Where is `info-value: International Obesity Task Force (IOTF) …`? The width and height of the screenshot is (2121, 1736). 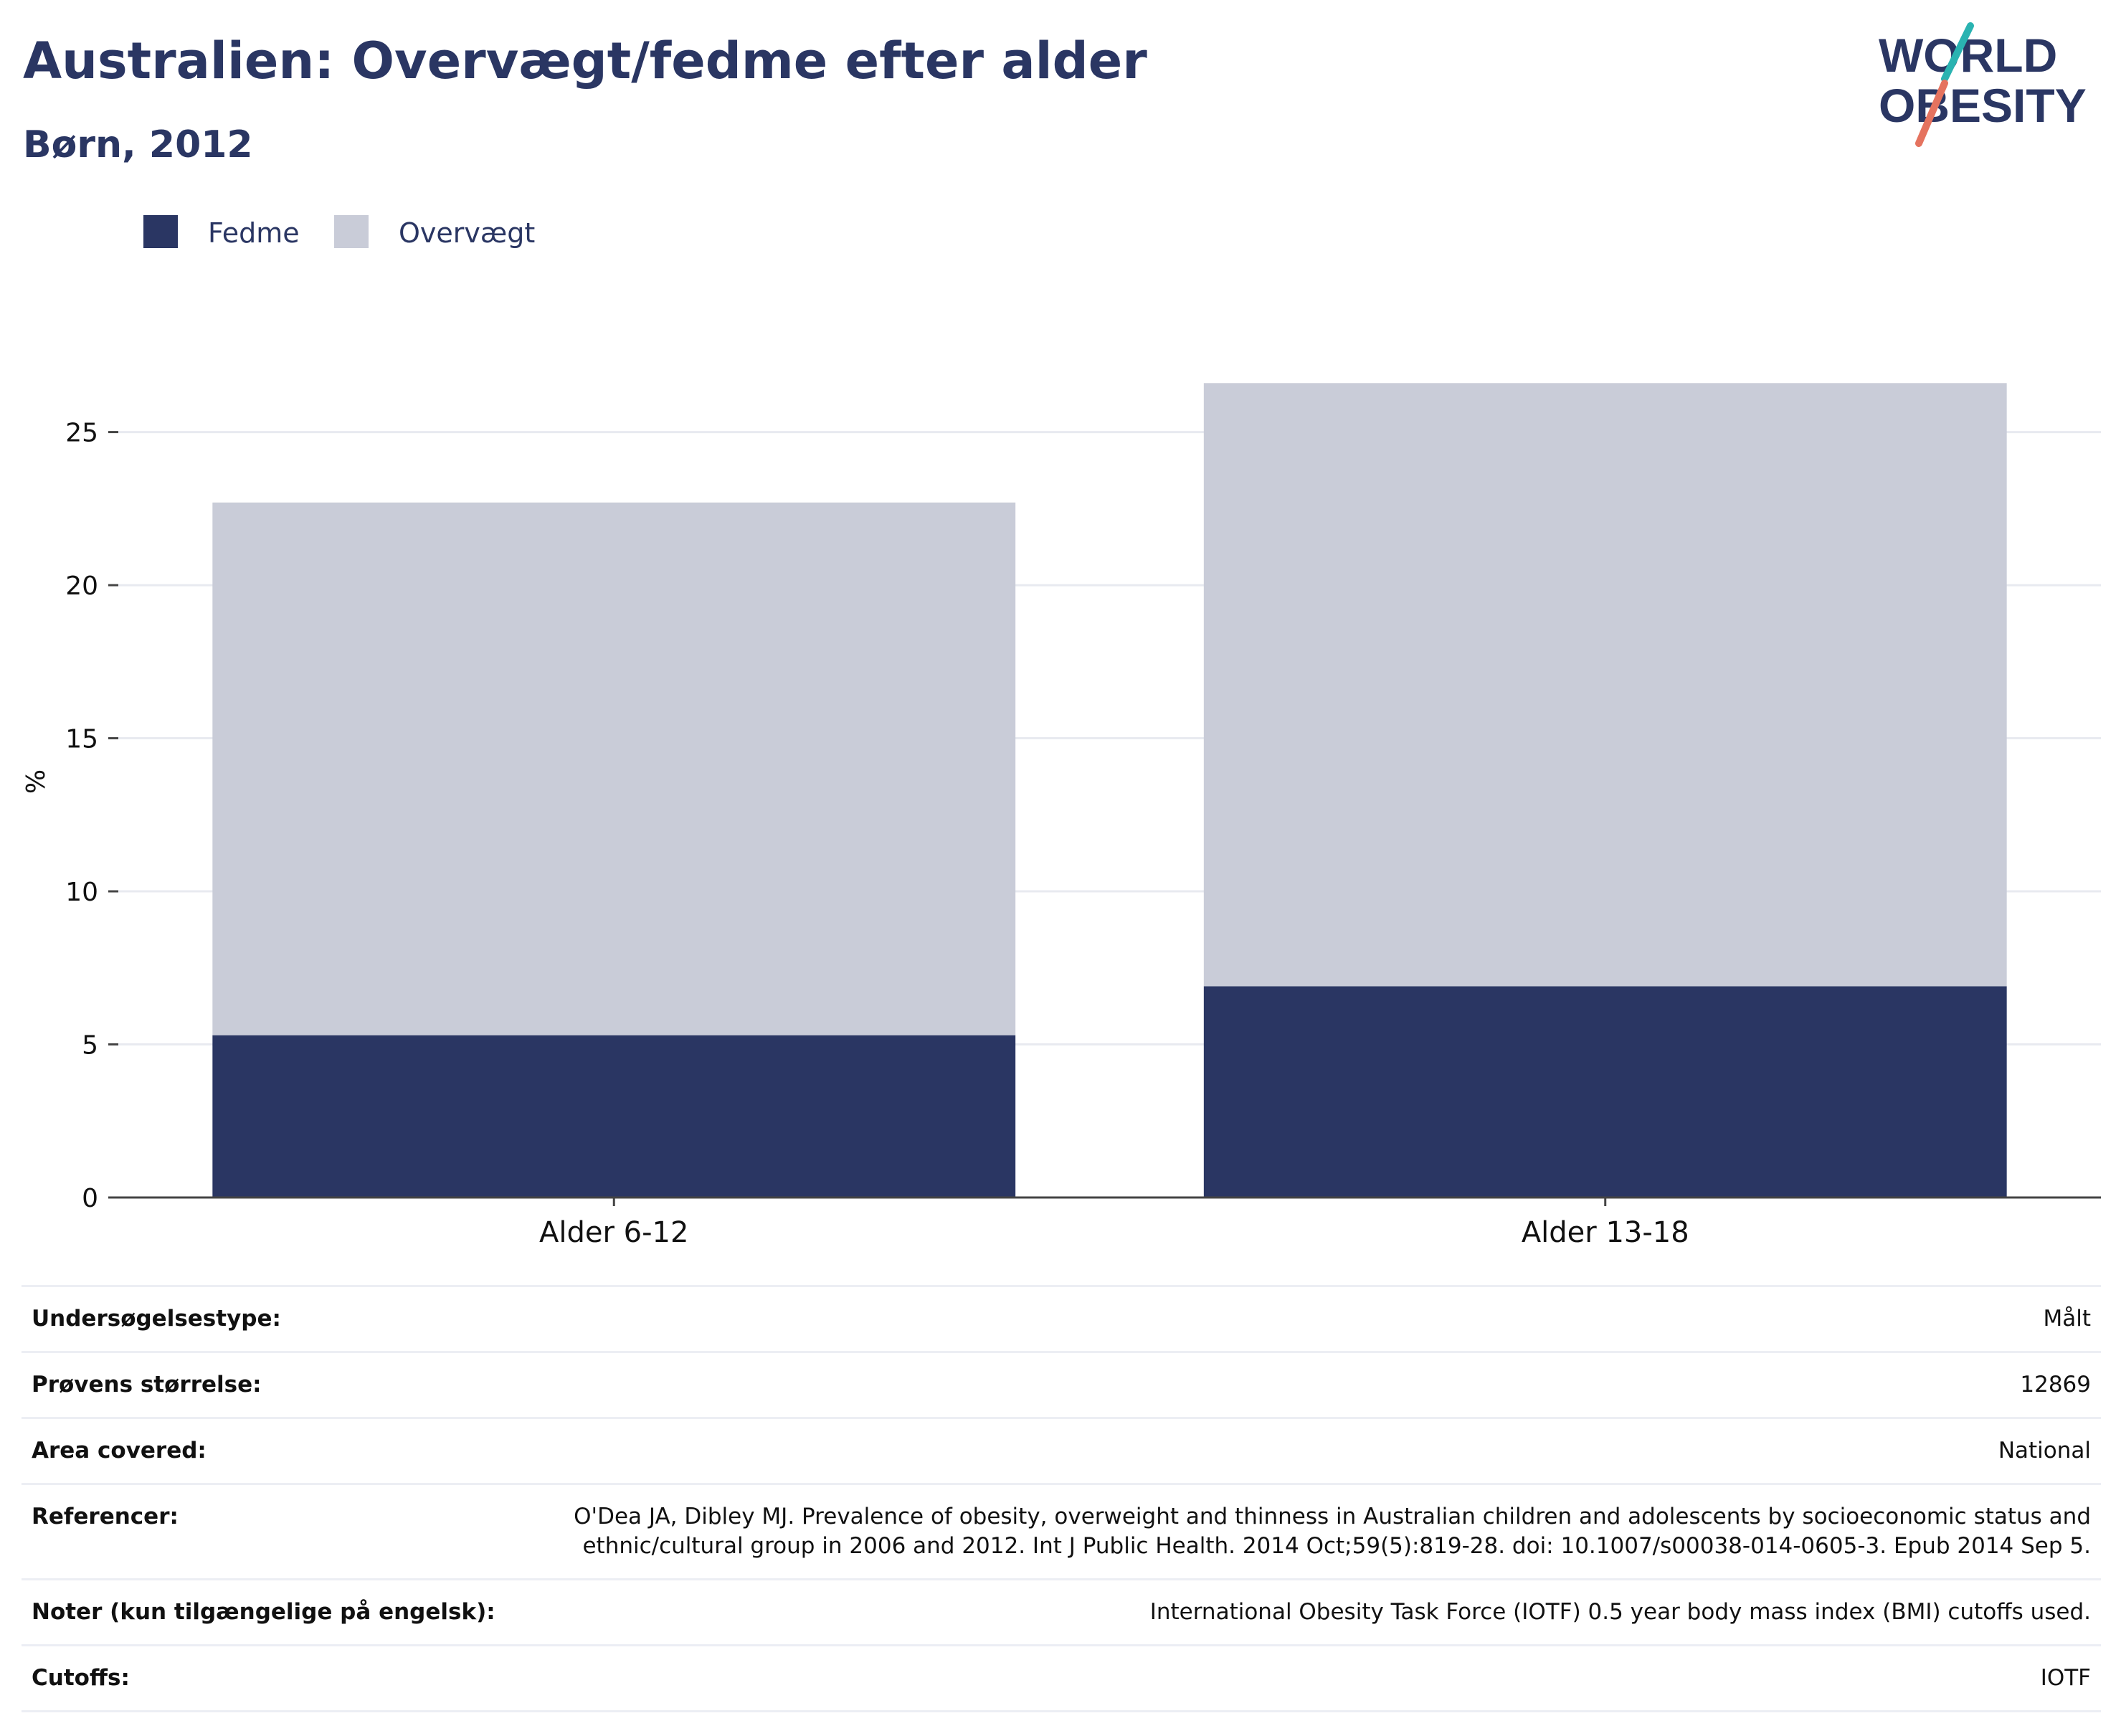 info-value: International Obesity Task Force (IOTF) … is located at coordinates (1620, 1612).